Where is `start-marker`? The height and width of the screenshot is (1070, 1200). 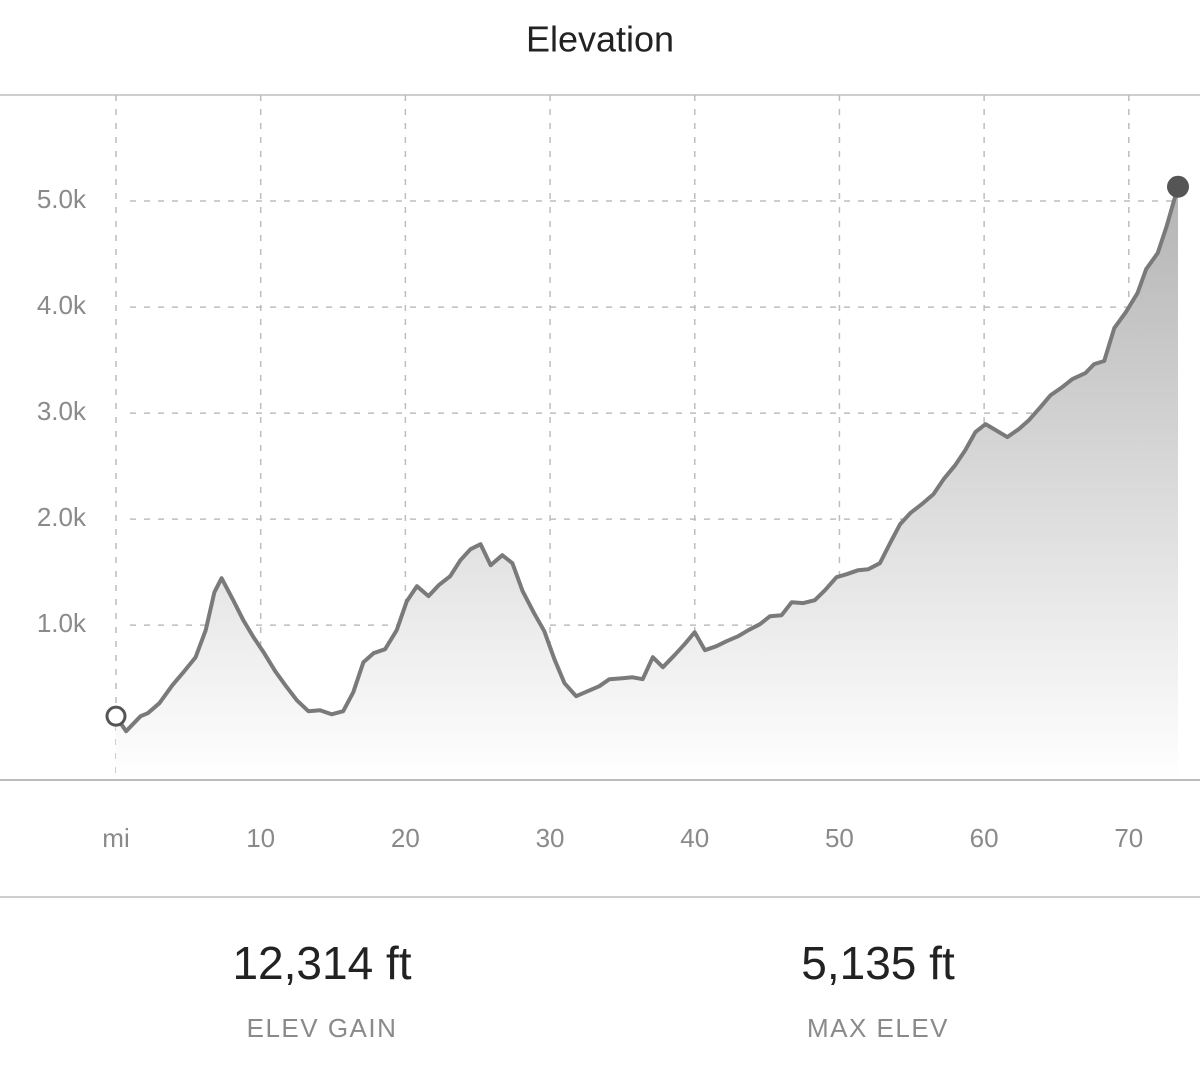 start-marker is located at coordinates (116, 716).